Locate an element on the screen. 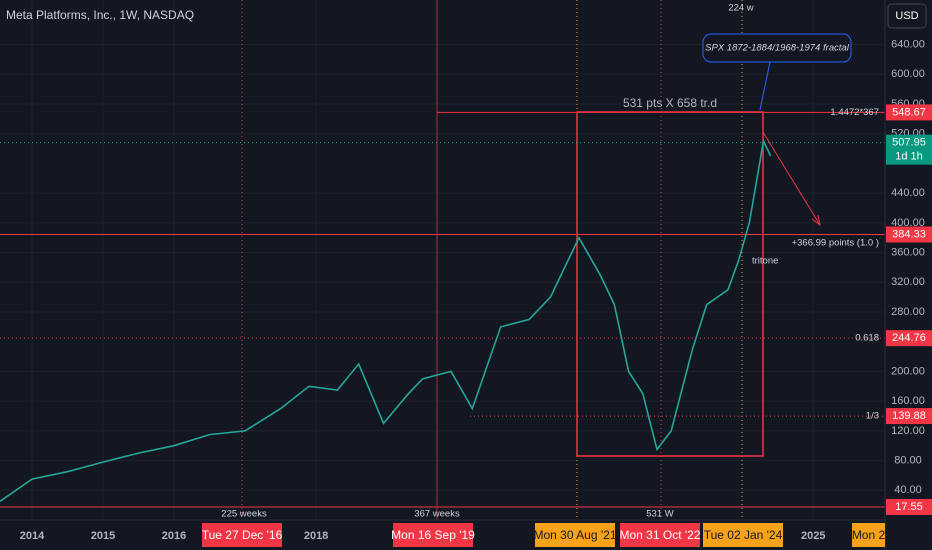 The height and width of the screenshot is (550, 932). price-tag-label: 244.76 is located at coordinates (909, 338).